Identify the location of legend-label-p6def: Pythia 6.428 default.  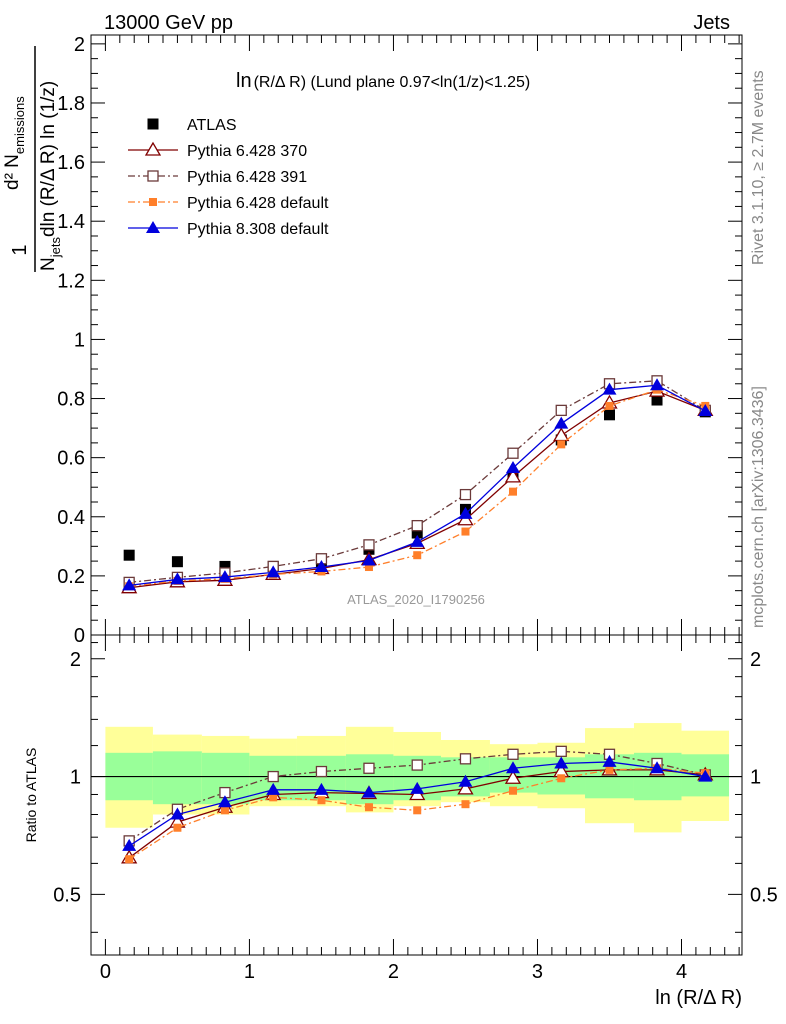
(258, 203).